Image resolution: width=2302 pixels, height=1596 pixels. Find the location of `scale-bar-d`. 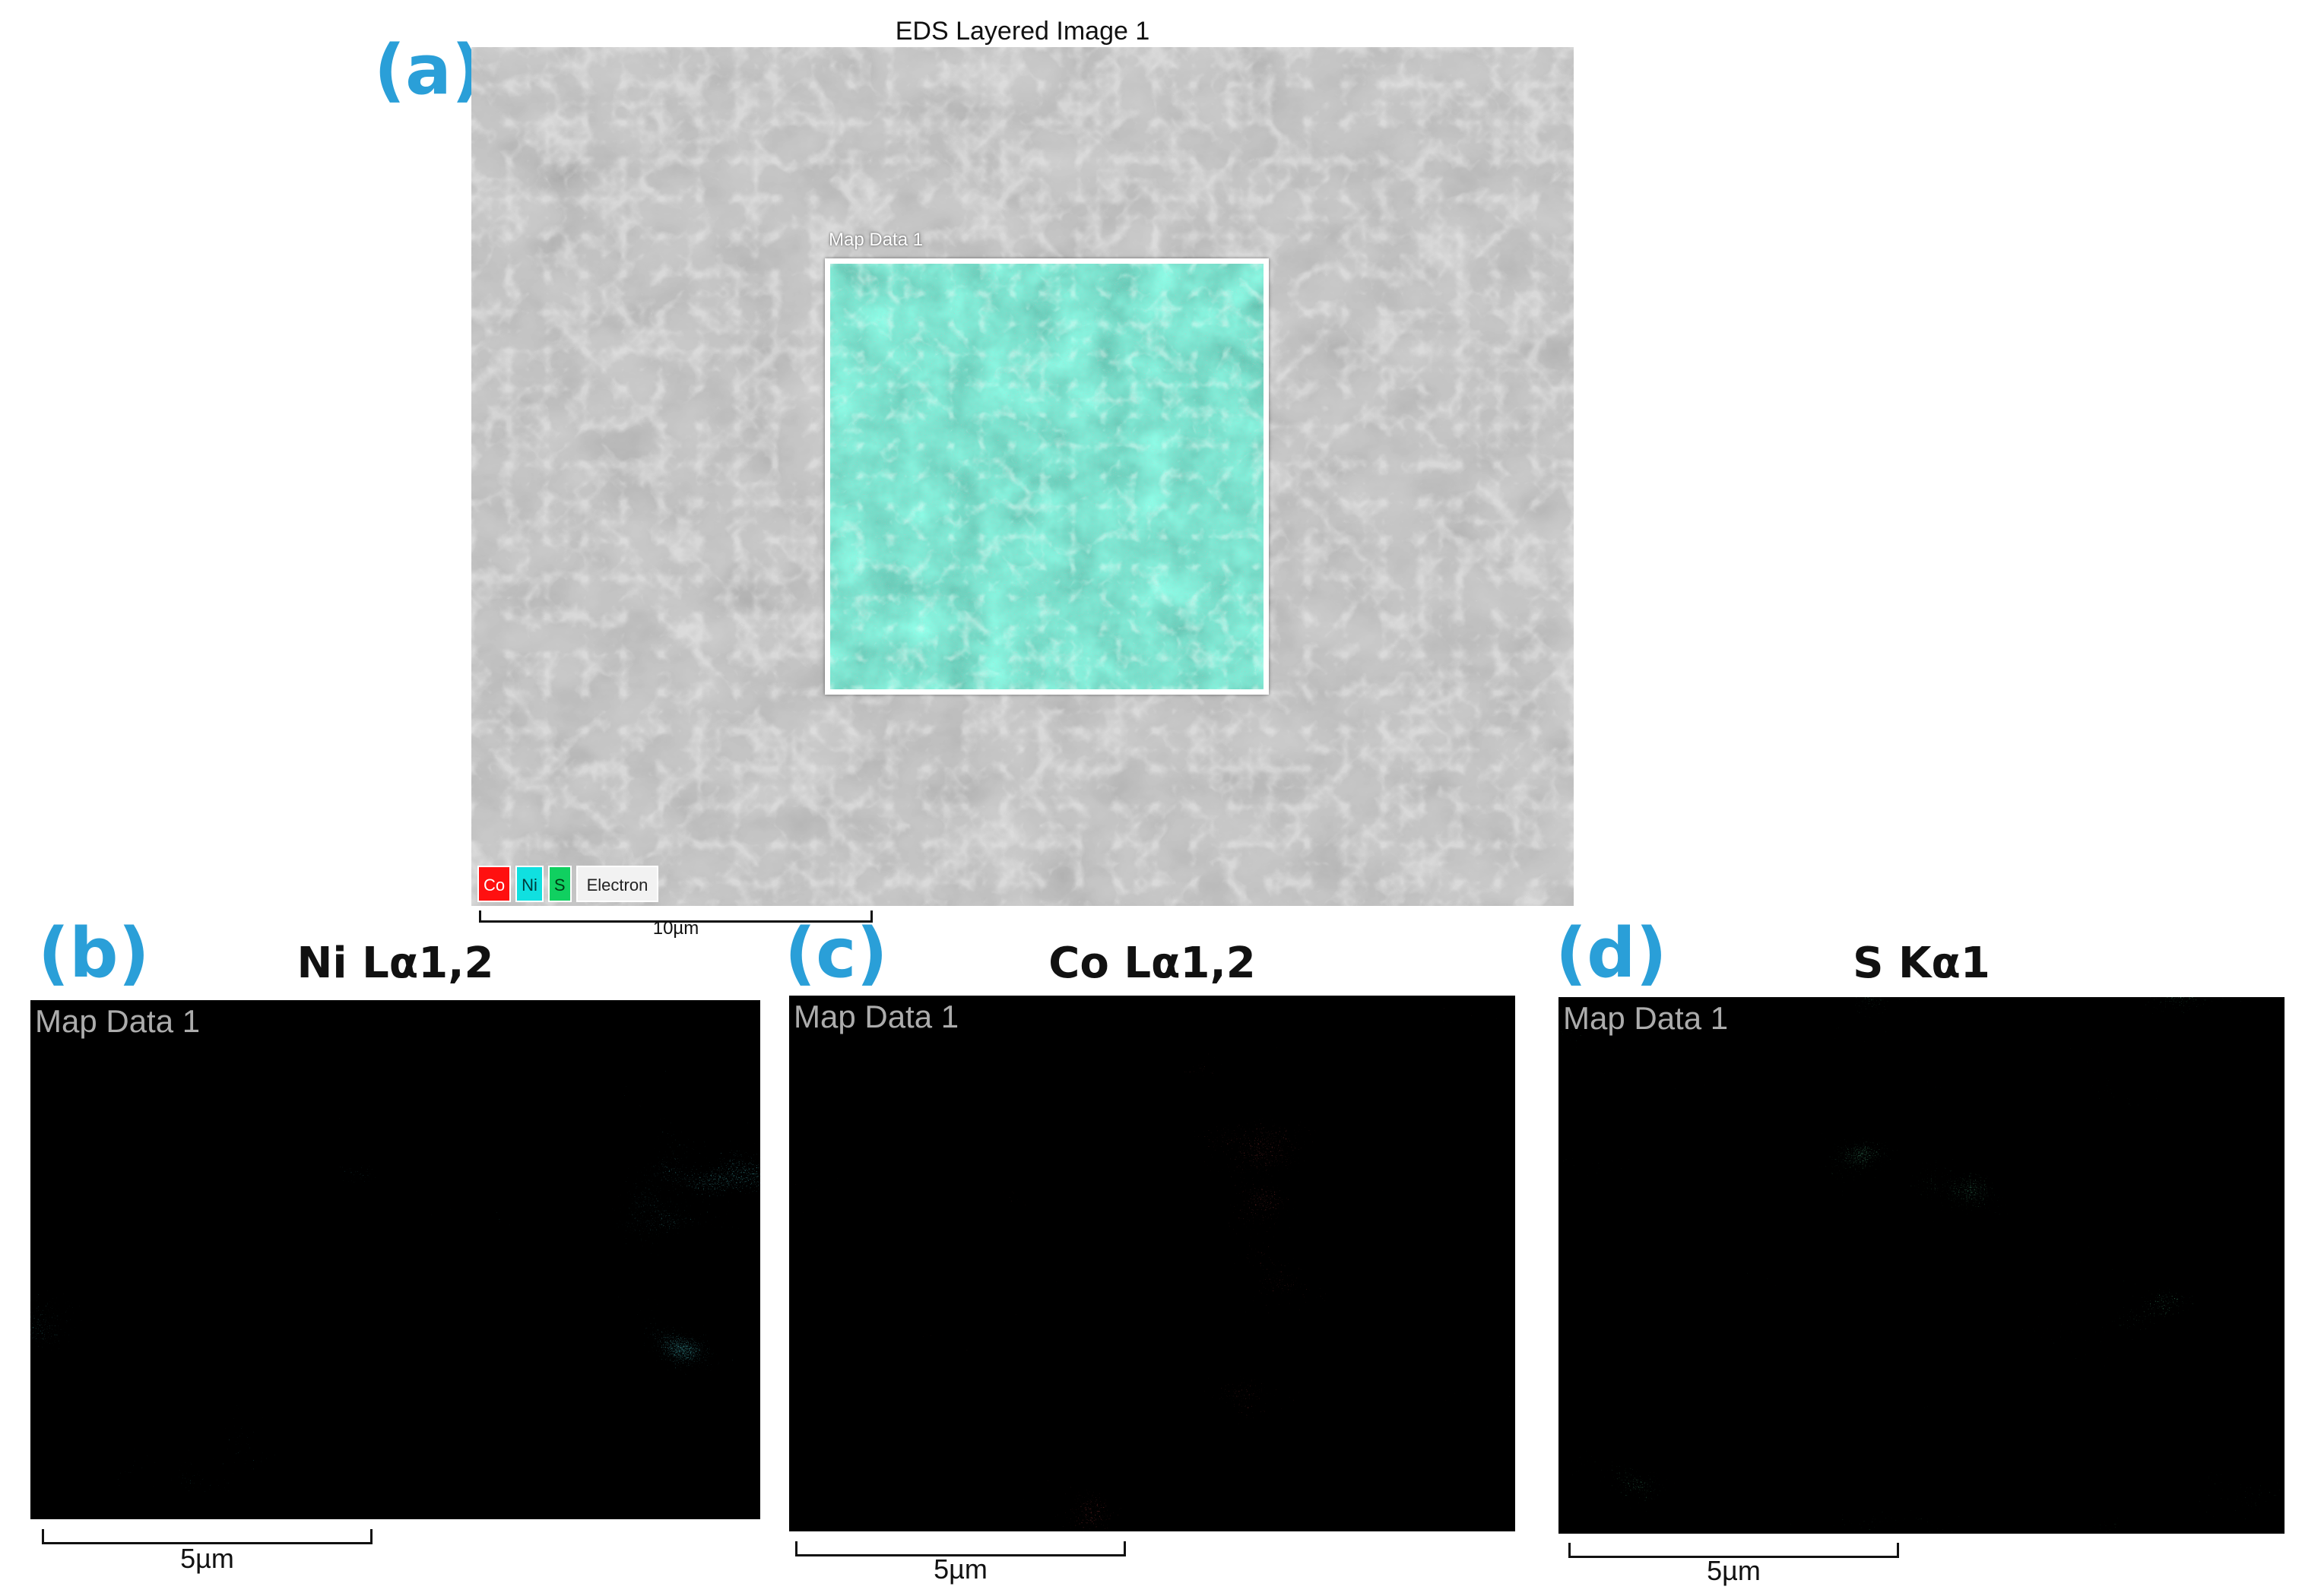

scale-bar-d is located at coordinates (1733, 1551).